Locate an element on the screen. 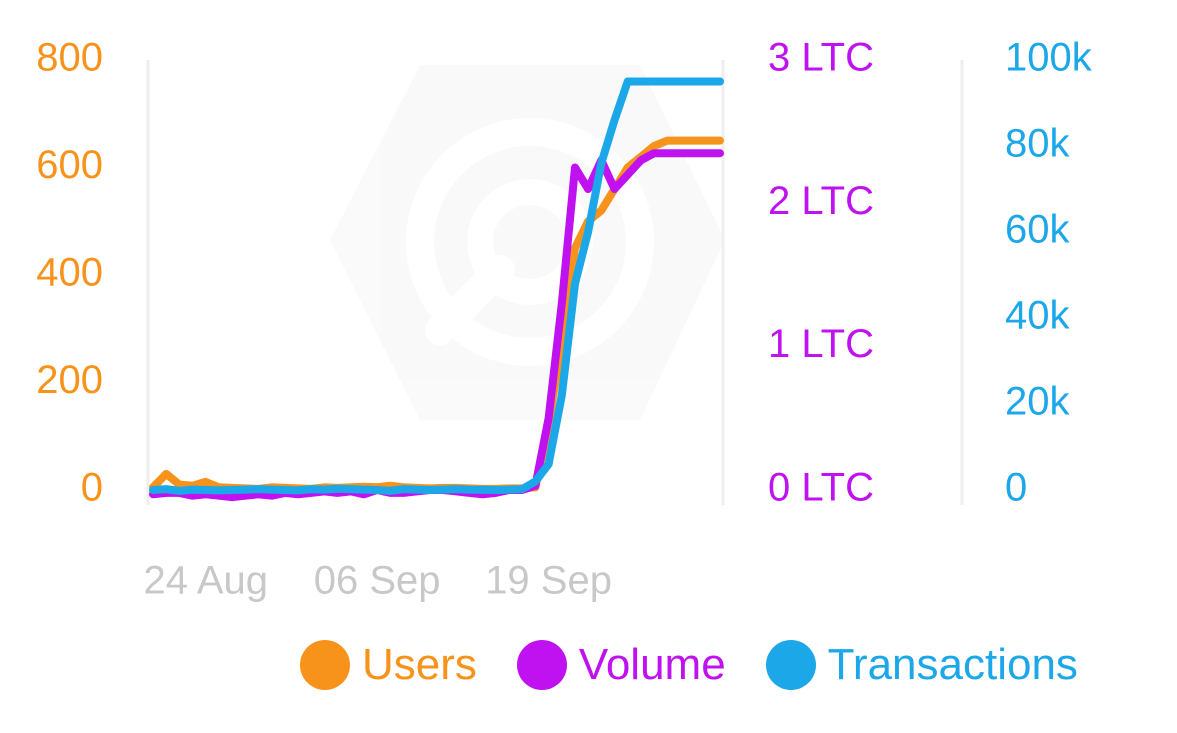  legend-transactions-marker-icon is located at coordinates (790, 665).